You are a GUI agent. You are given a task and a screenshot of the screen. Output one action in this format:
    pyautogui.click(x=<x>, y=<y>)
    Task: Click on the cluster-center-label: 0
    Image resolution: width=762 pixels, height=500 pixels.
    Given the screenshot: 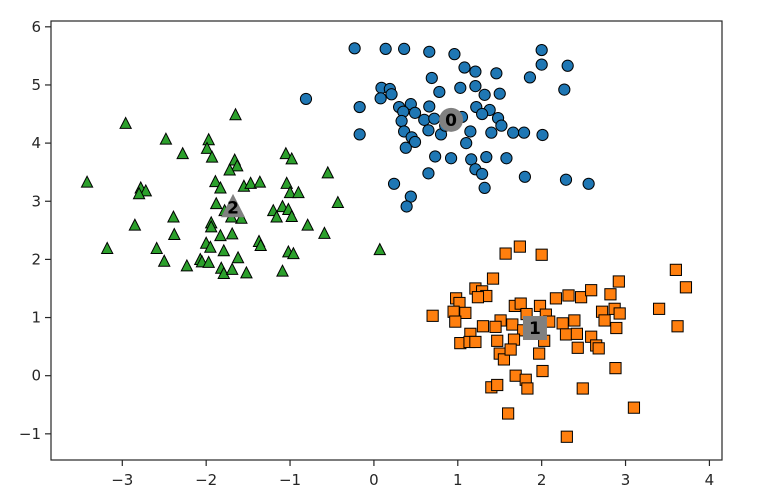 What is the action you would take?
    pyautogui.click(x=451, y=121)
    